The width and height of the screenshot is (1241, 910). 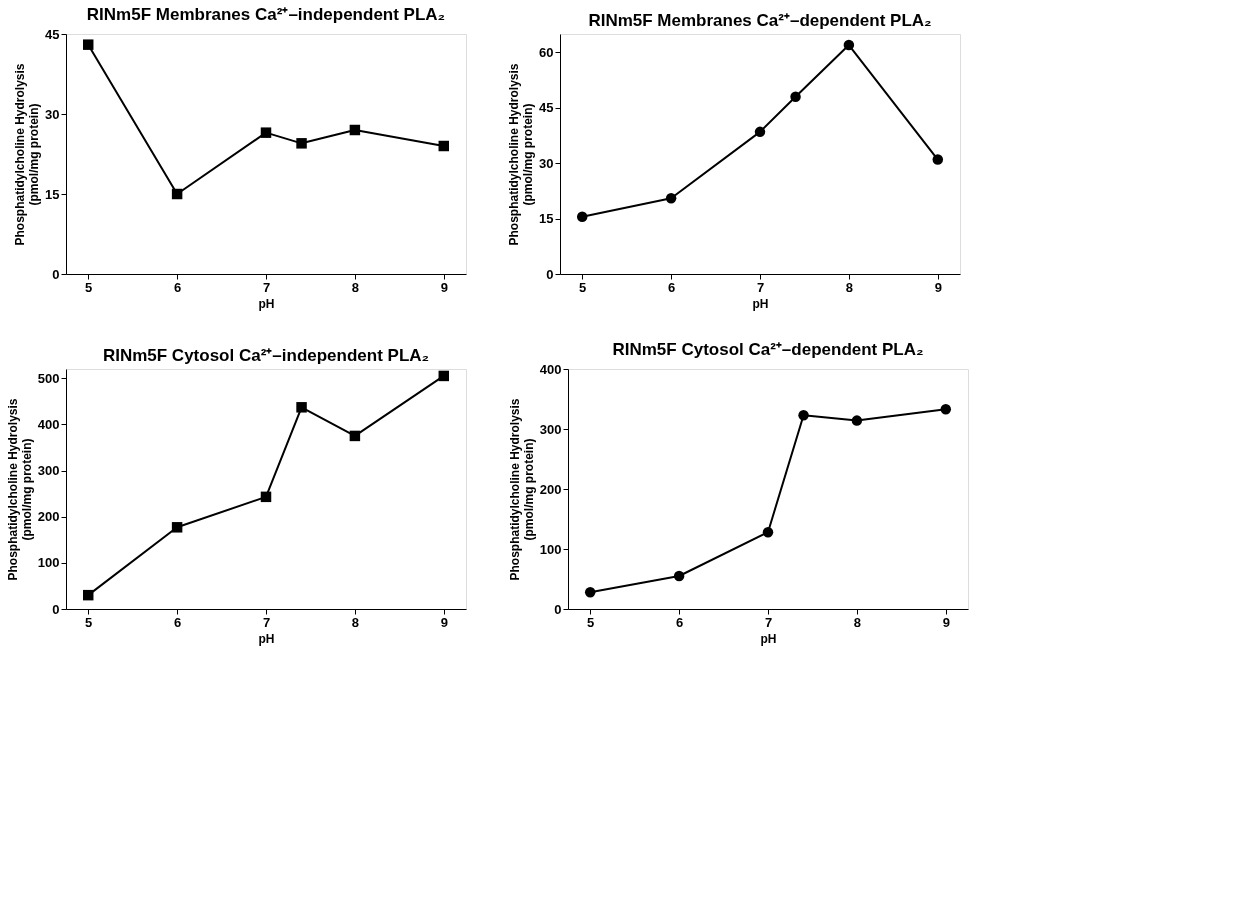 What do you see at coordinates (266, 355) in the screenshot?
I see `chart-title: RINm5F Cytosol Ca²⁺–independent PLA₂` at bounding box center [266, 355].